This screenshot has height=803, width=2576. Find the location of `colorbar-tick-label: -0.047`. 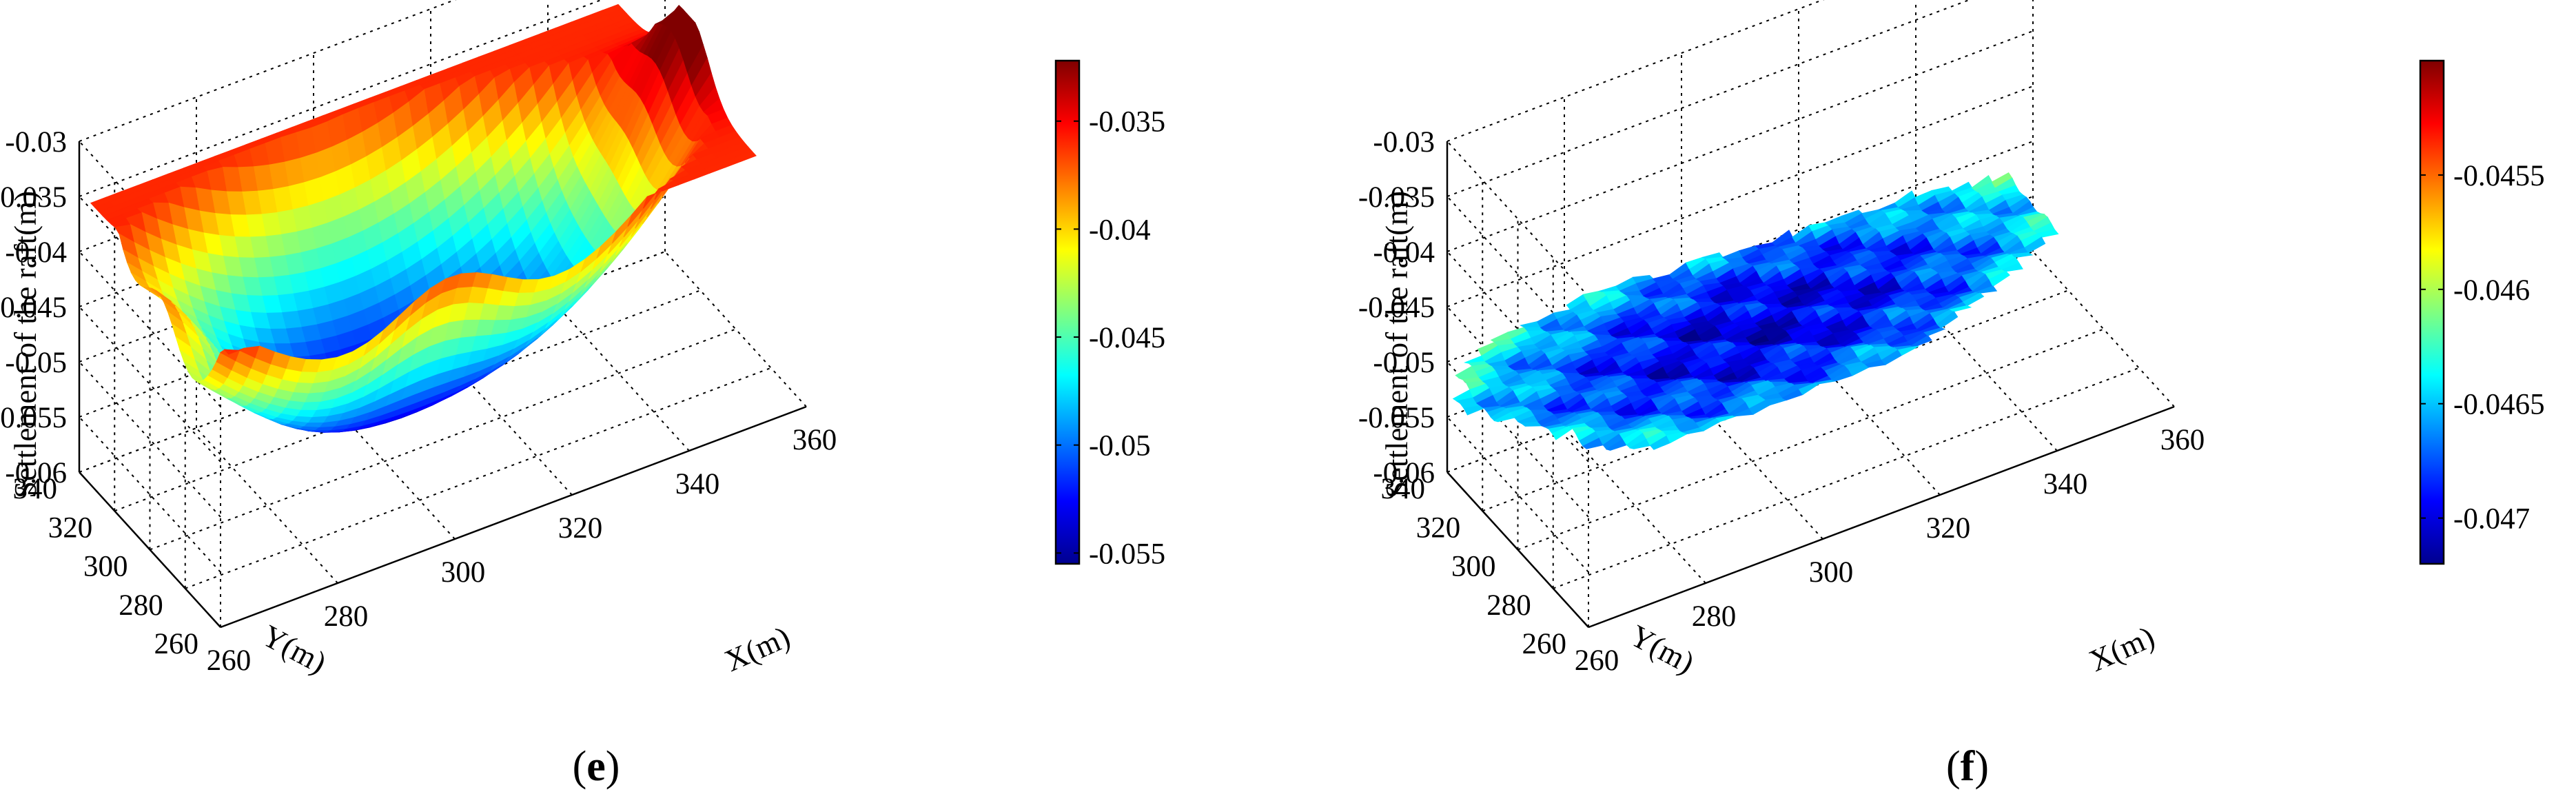

colorbar-tick-label: -0.047 is located at coordinates (2491, 519).